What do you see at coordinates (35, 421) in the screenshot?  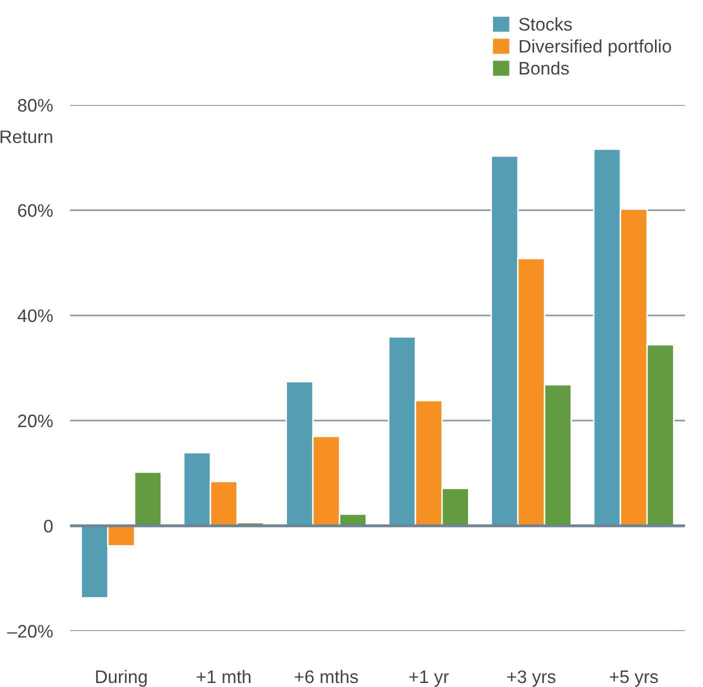 I see `y-tick-label: 20%` at bounding box center [35, 421].